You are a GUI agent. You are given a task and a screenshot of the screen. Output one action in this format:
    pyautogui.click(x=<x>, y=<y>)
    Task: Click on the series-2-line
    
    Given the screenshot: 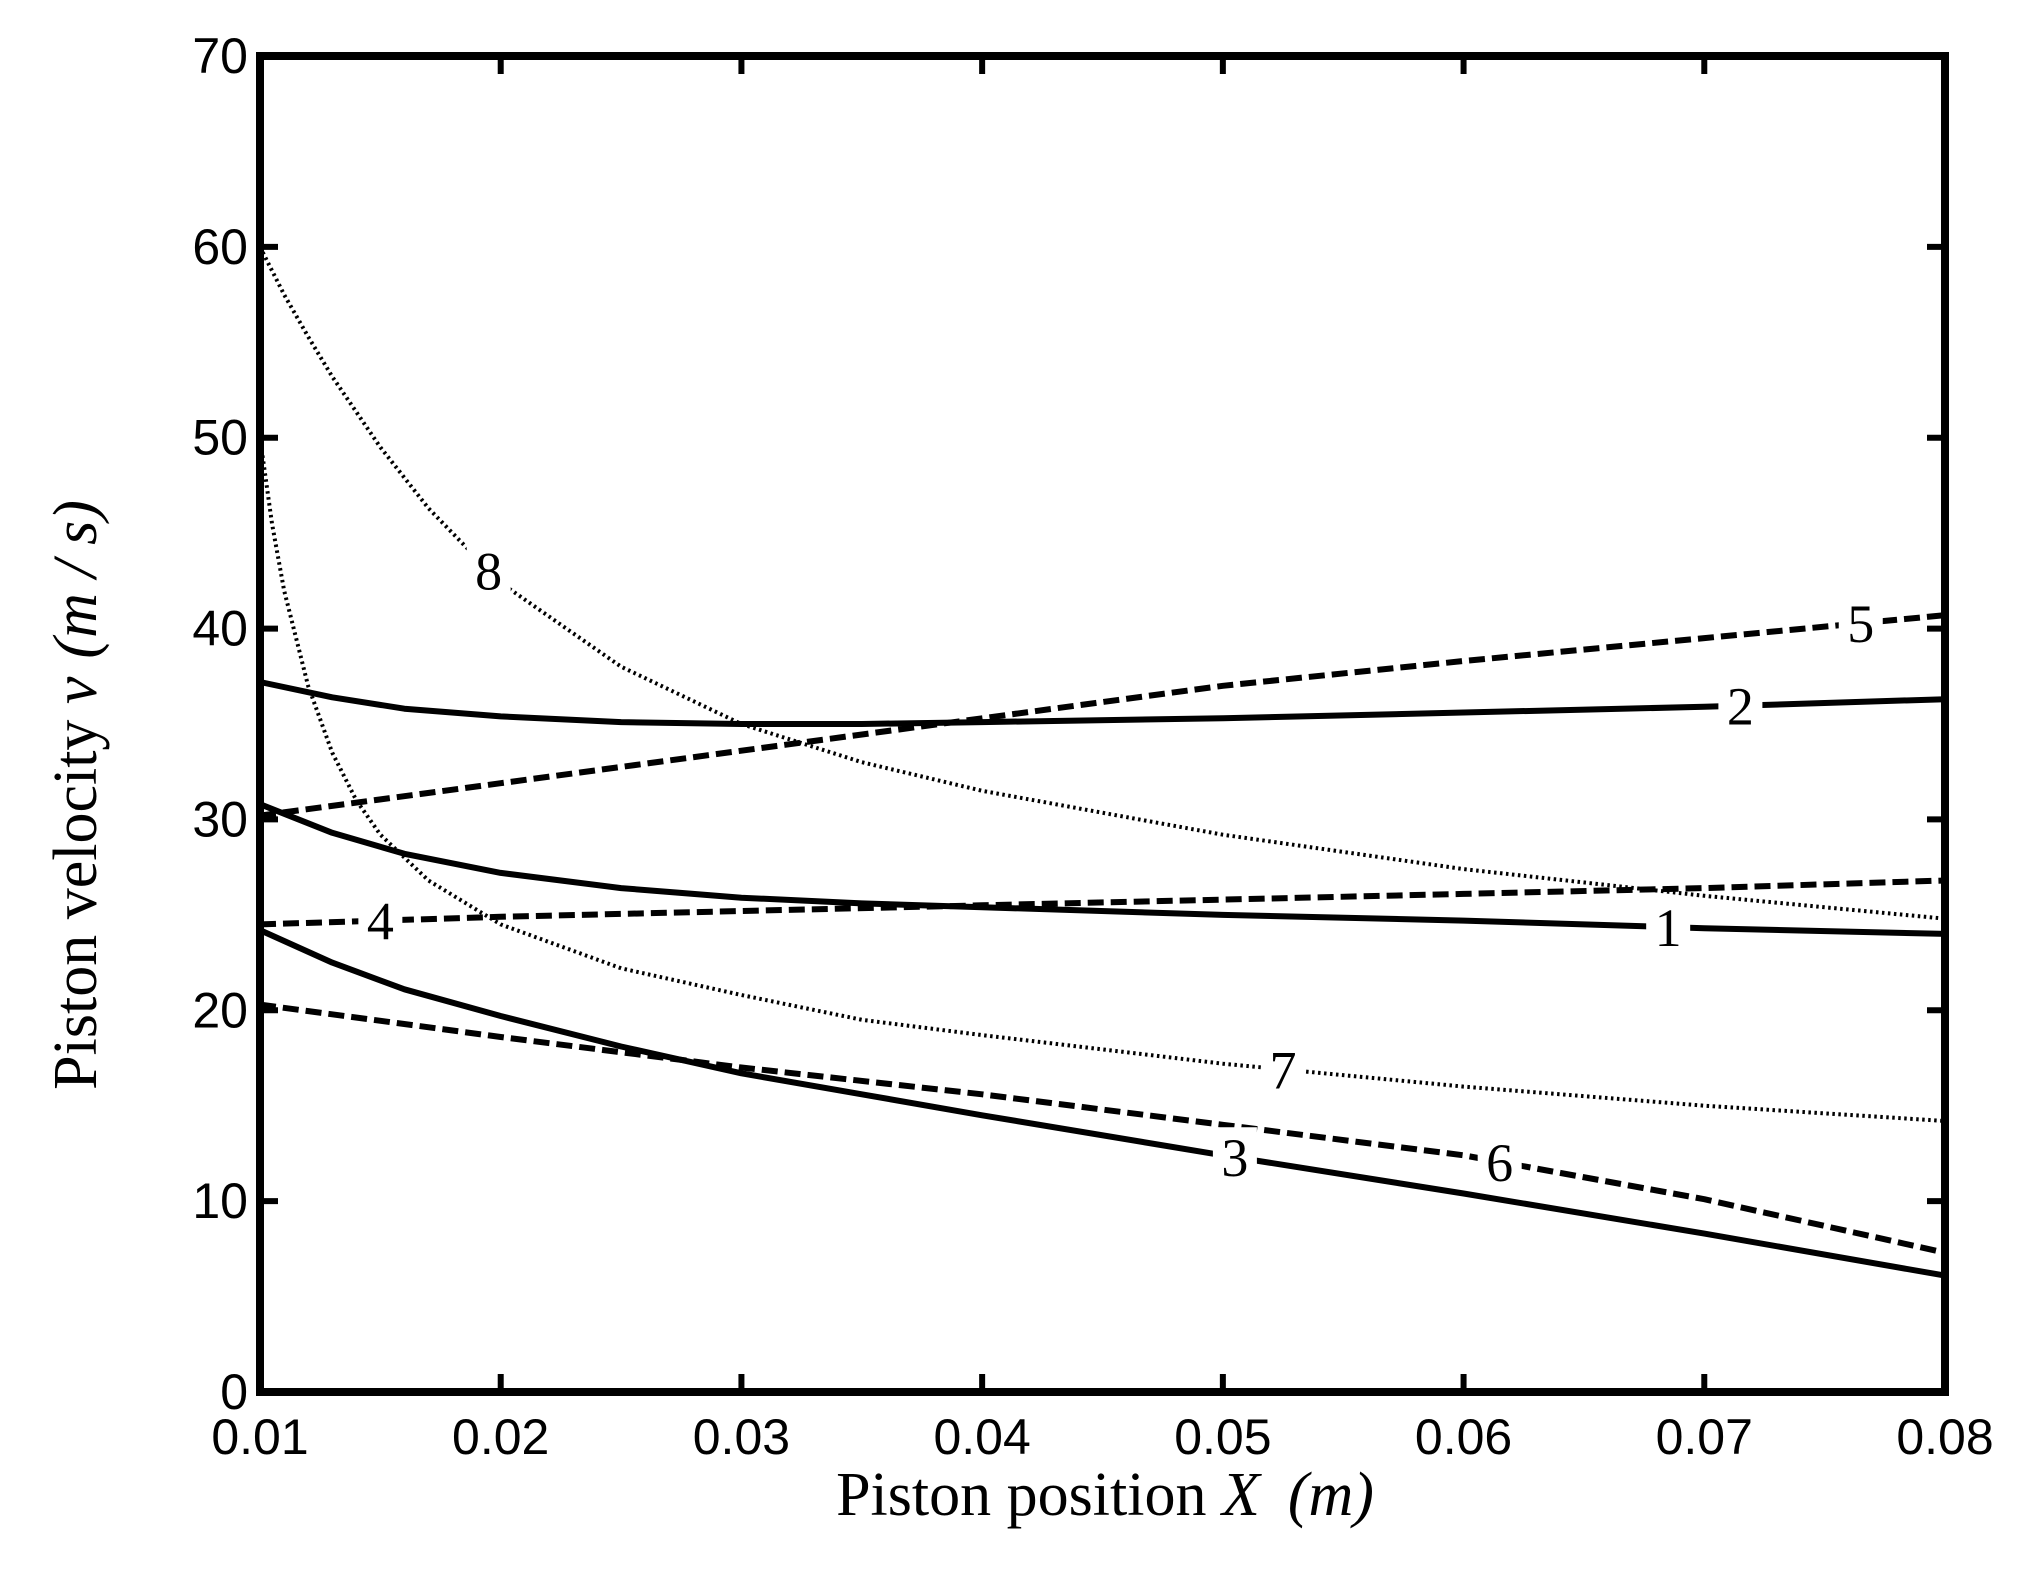 What is the action you would take?
    pyautogui.click(x=1102, y=703)
    